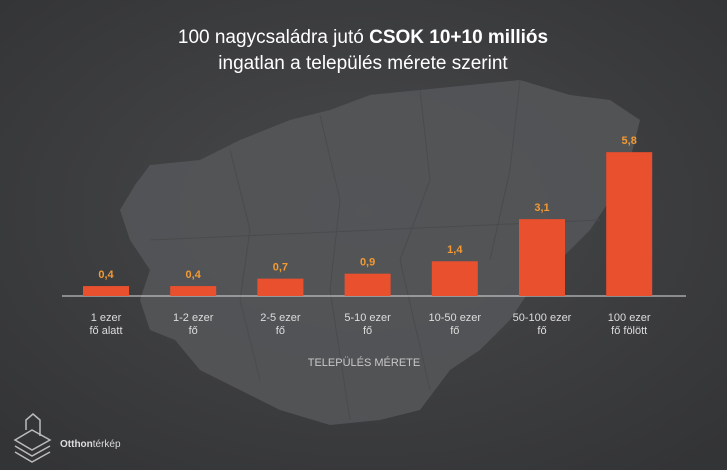  Describe the element at coordinates (367, 263) in the screenshot. I see `value-label: 0,9` at that location.